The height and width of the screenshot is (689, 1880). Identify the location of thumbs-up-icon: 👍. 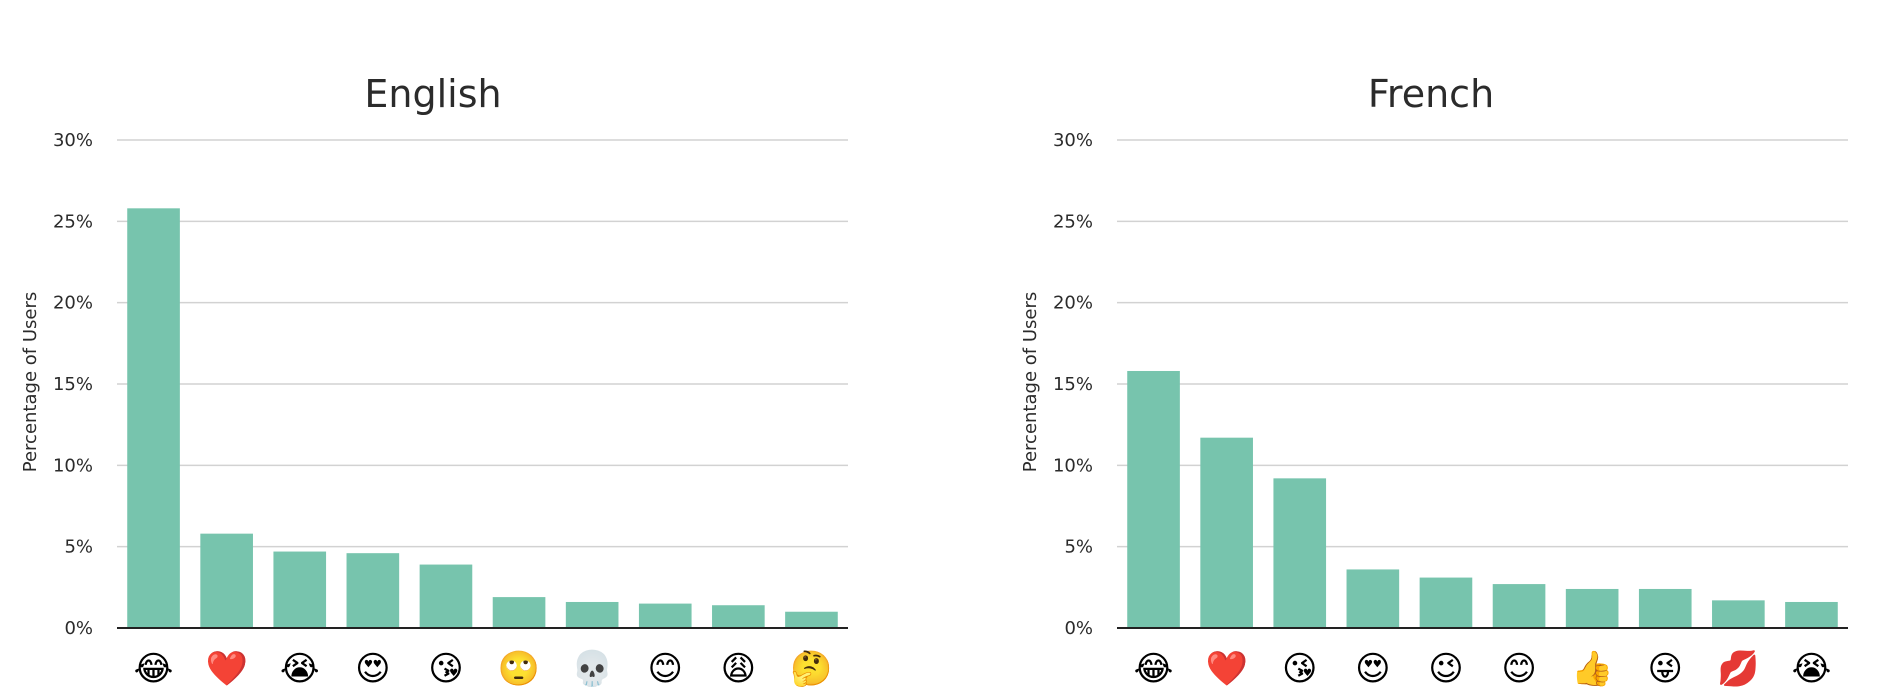
(1592, 669).